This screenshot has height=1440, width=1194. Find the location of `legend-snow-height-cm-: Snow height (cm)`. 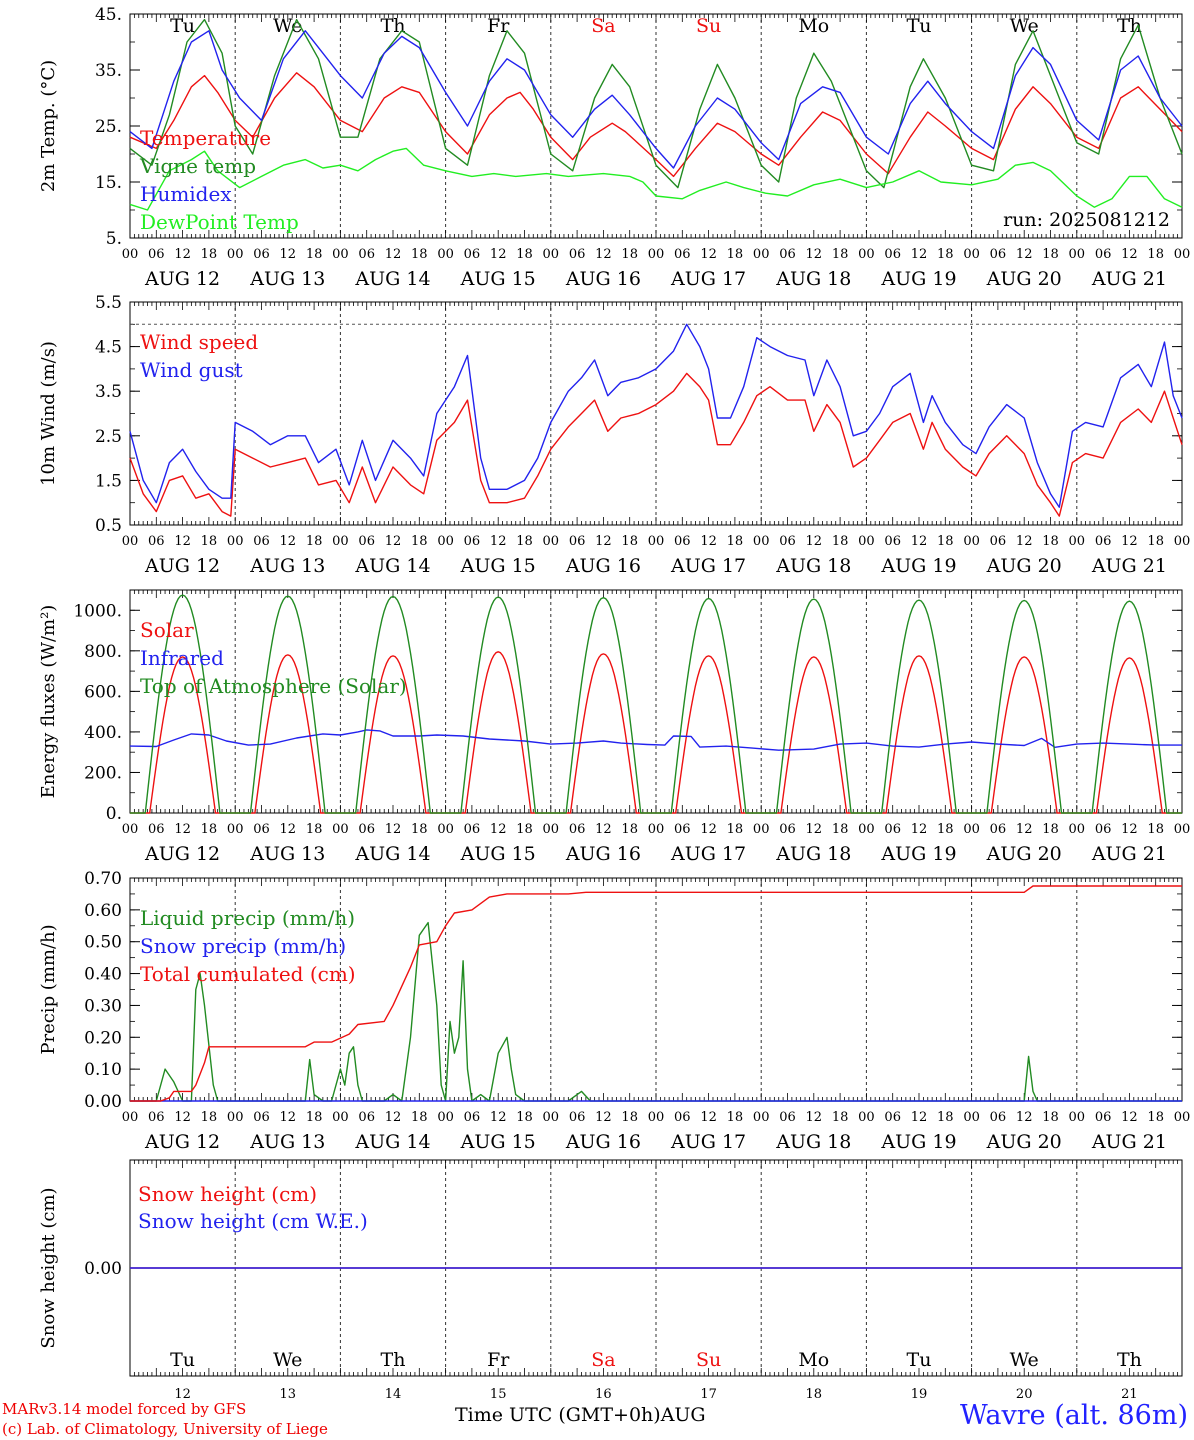

legend-snow-height-cm-: Snow height (cm) is located at coordinates (227, 1194).